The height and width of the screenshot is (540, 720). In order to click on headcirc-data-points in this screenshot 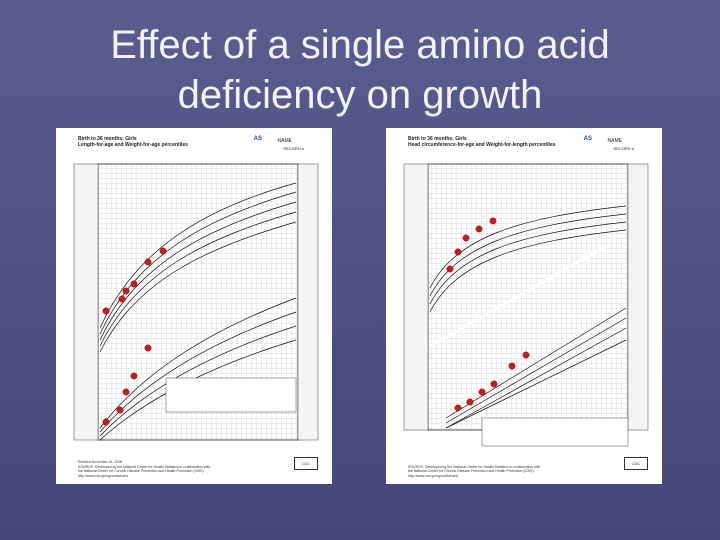, I will do `click(471, 245)`.